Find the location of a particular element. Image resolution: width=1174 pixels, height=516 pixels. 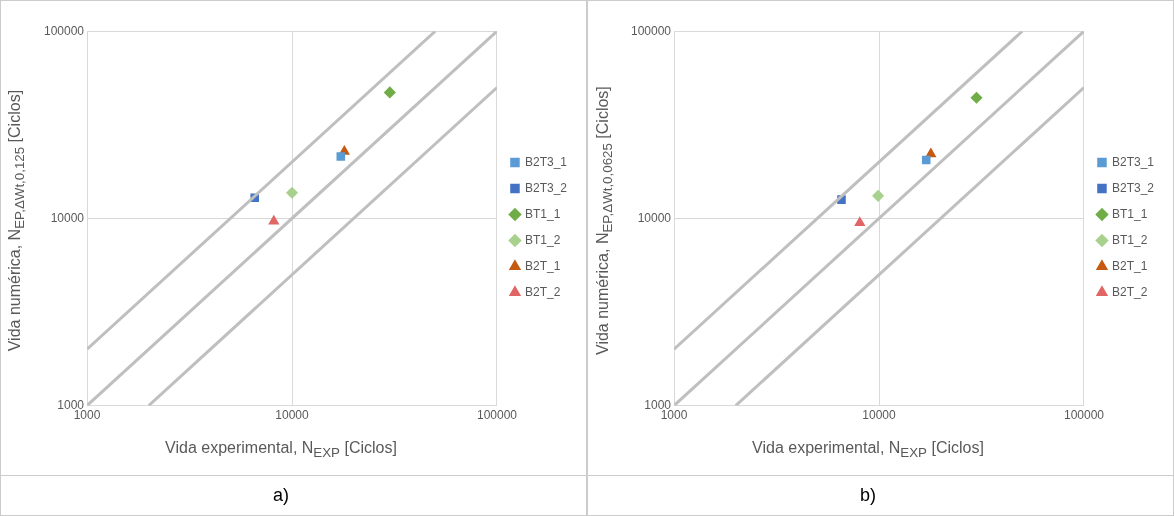

text: b) is located at coordinates (868, 495).